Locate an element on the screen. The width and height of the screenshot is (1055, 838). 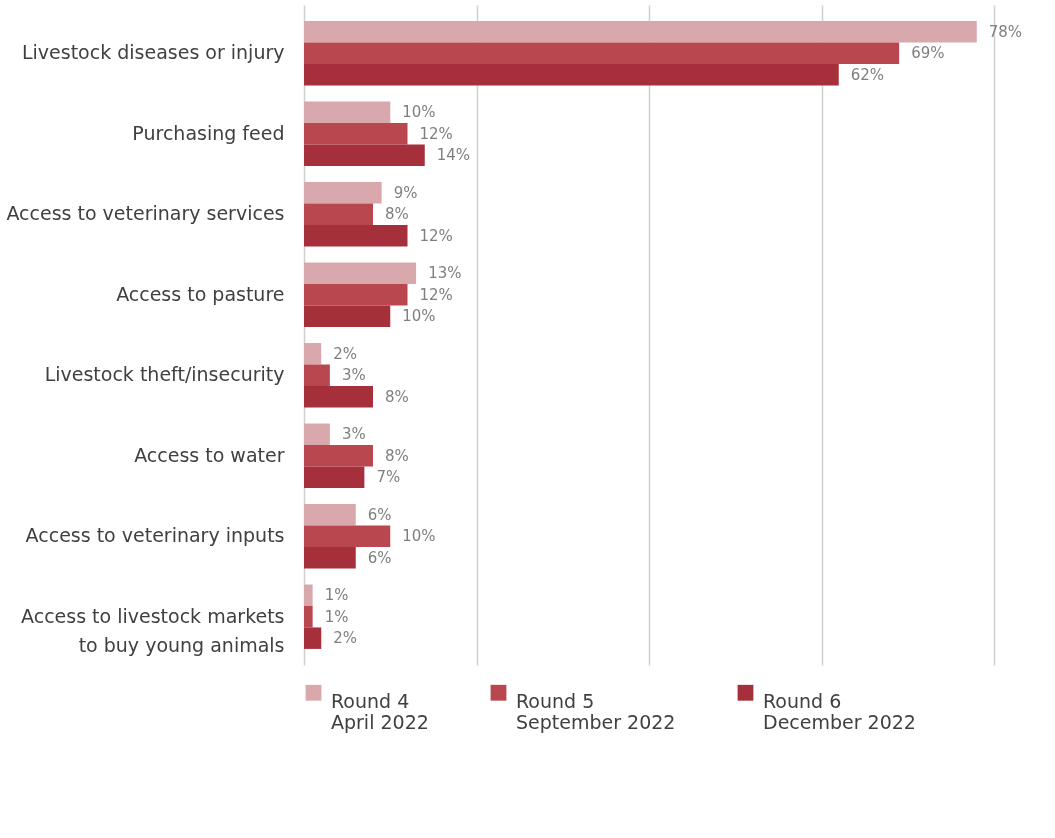
y-tick-label: Access to pasture is located at coordinates (200, 293).